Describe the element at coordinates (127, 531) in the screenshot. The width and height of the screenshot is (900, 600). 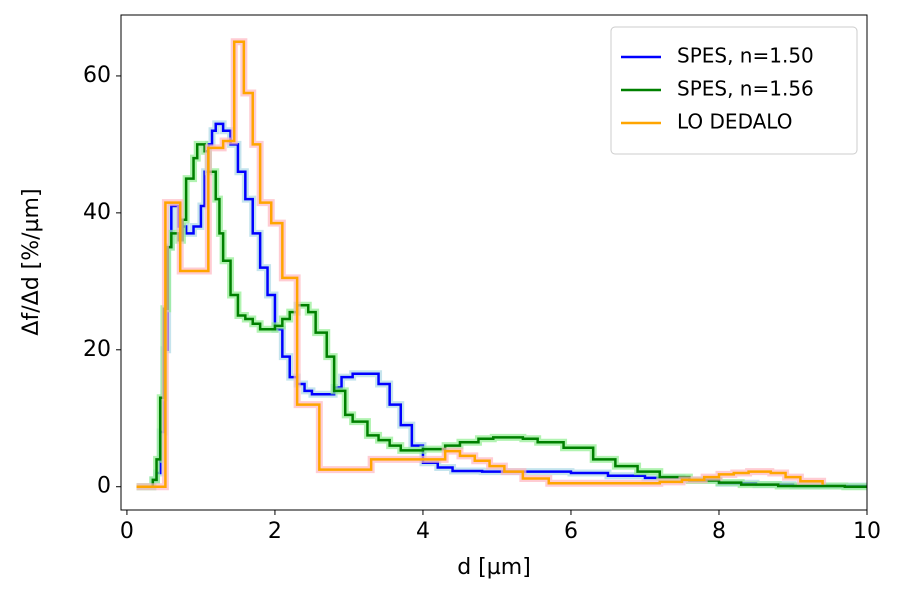
I see `x-tick-label: 0` at that location.